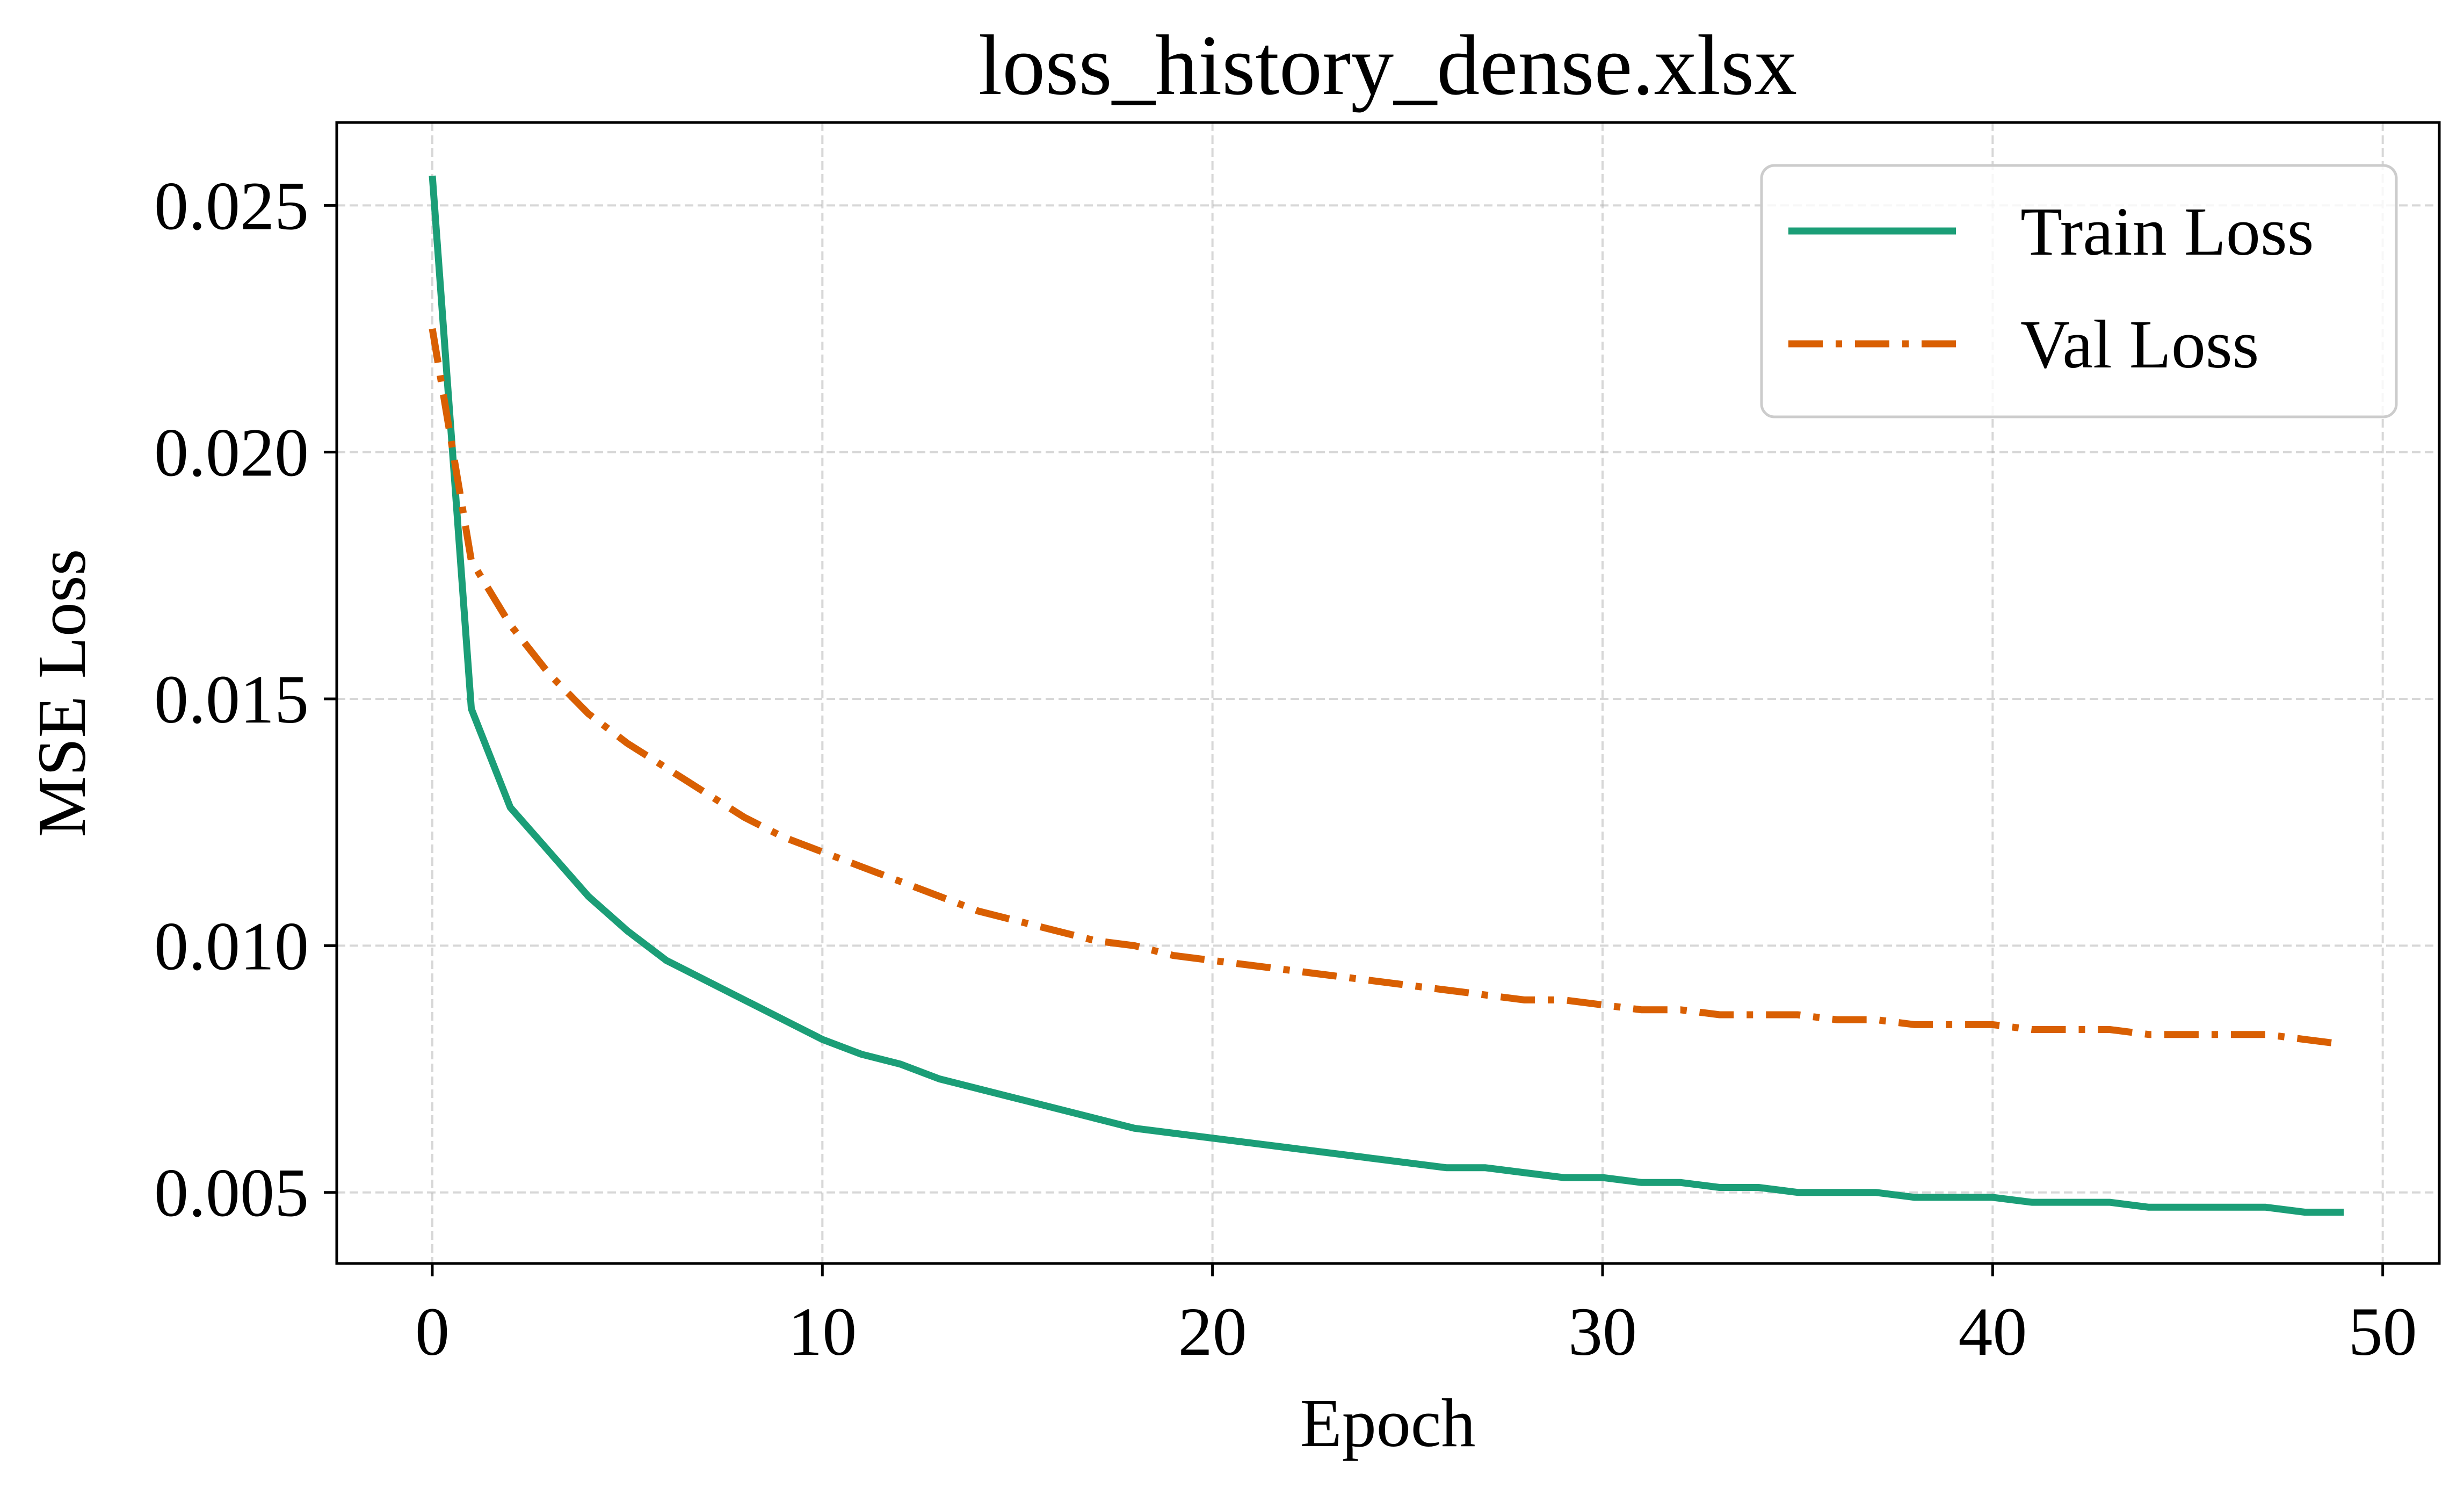 The width and height of the screenshot is (2464, 1495). I want to click on chart-title: loss_history_dense.xlsx, so click(1388, 65).